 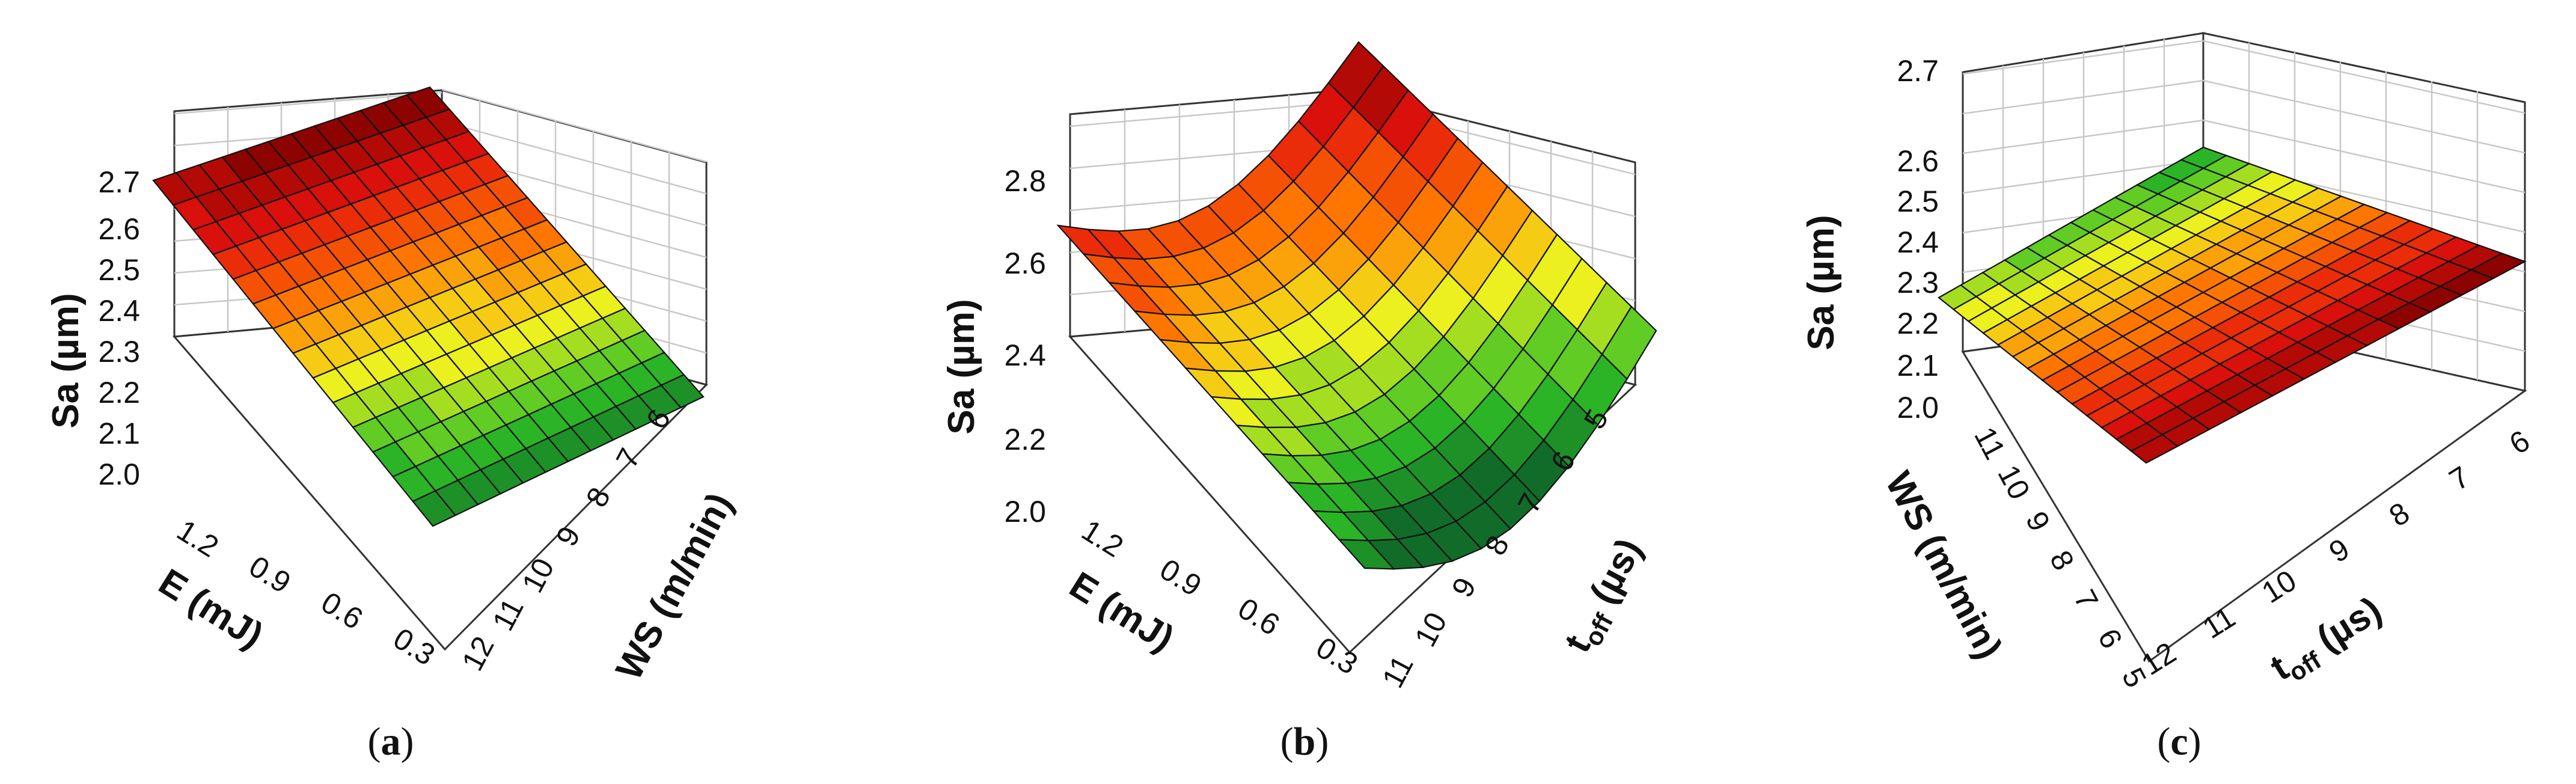 I want to click on b-ytick-1: 10, so click(x=1431, y=629).